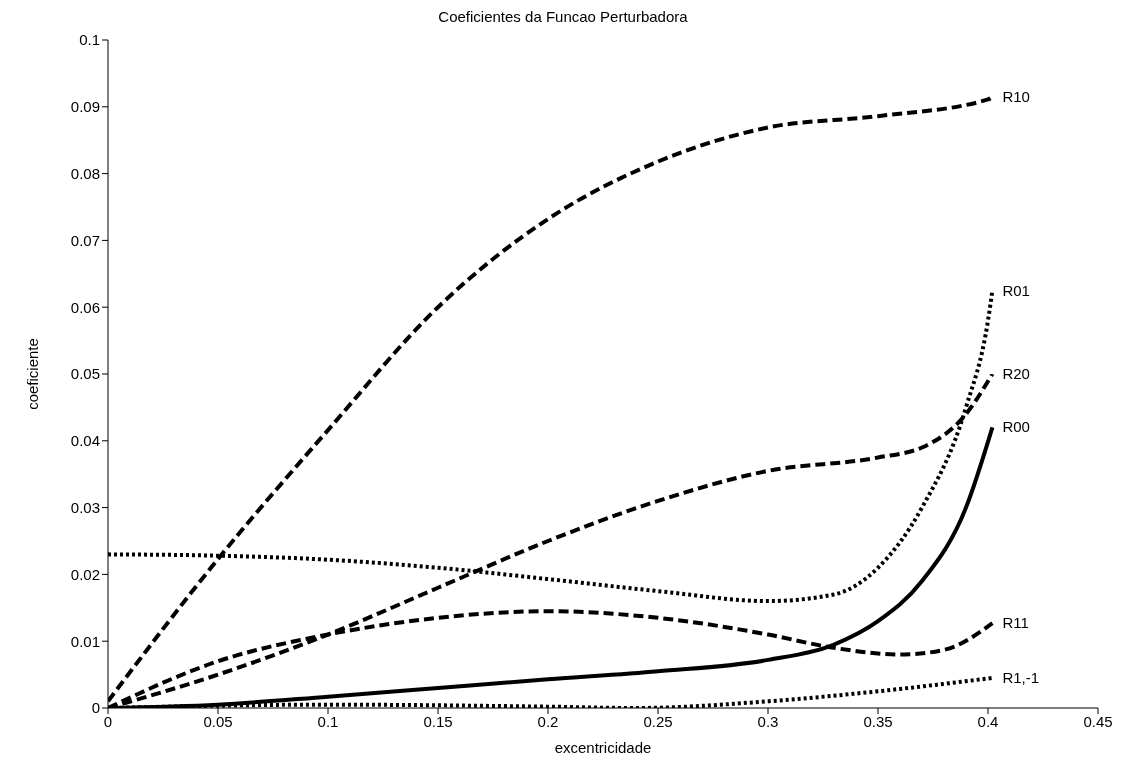  Describe the element at coordinates (95, 708) in the screenshot. I see `y-tick-label: 0` at that location.